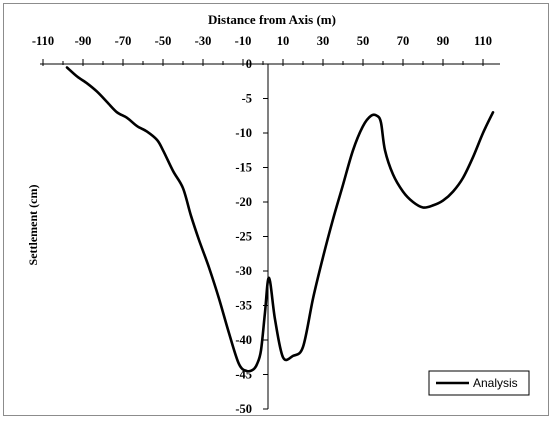  What do you see at coordinates (83, 41) in the screenshot?
I see `x-tick-label: -90` at bounding box center [83, 41].